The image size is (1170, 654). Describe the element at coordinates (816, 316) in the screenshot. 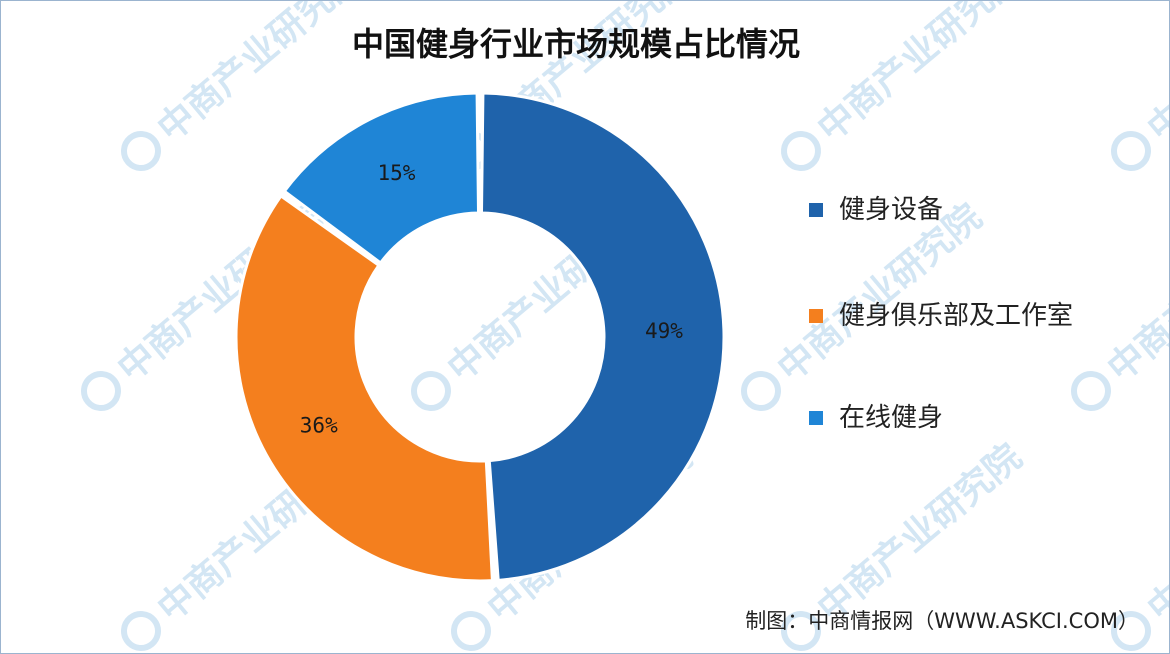

I see `legend-swatch-clubs` at that location.